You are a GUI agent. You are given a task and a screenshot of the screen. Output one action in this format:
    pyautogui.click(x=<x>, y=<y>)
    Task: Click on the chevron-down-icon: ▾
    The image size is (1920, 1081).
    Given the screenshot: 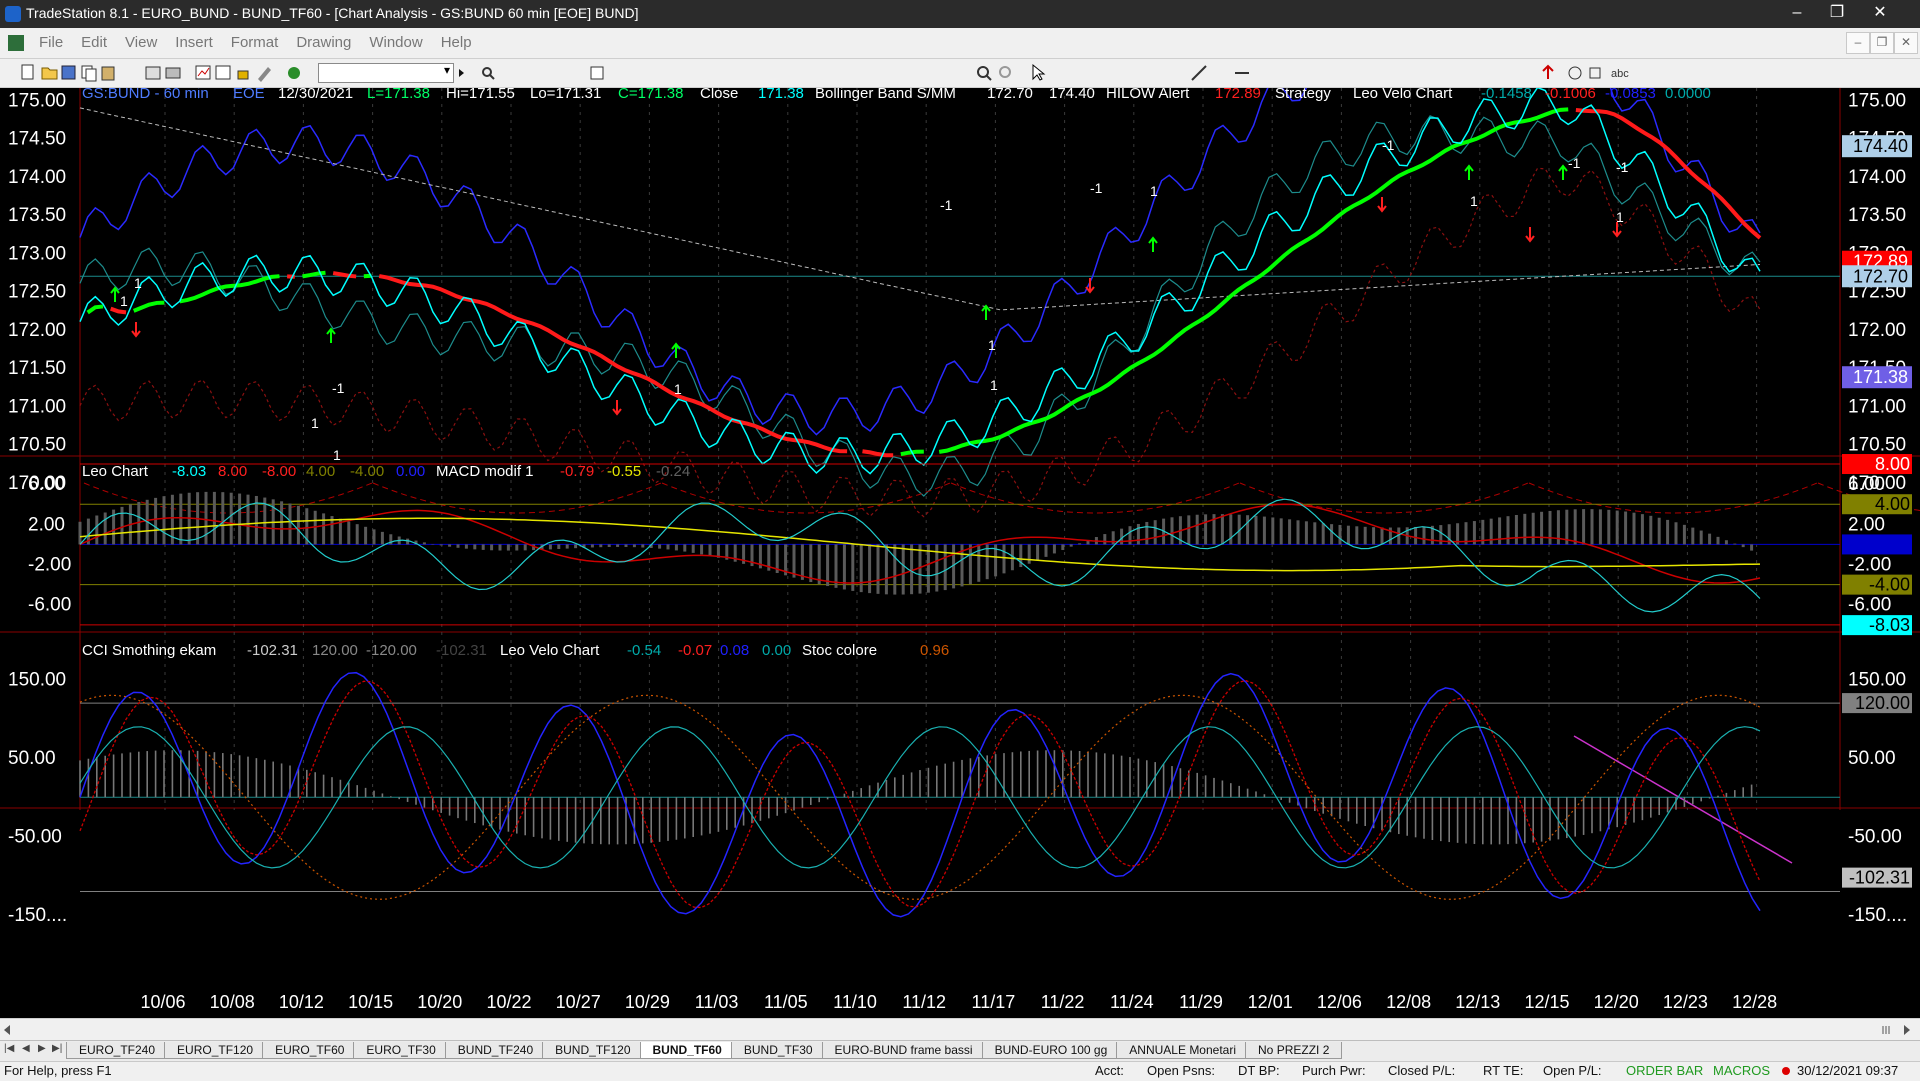 What is the action you would take?
    pyautogui.click(x=447, y=70)
    